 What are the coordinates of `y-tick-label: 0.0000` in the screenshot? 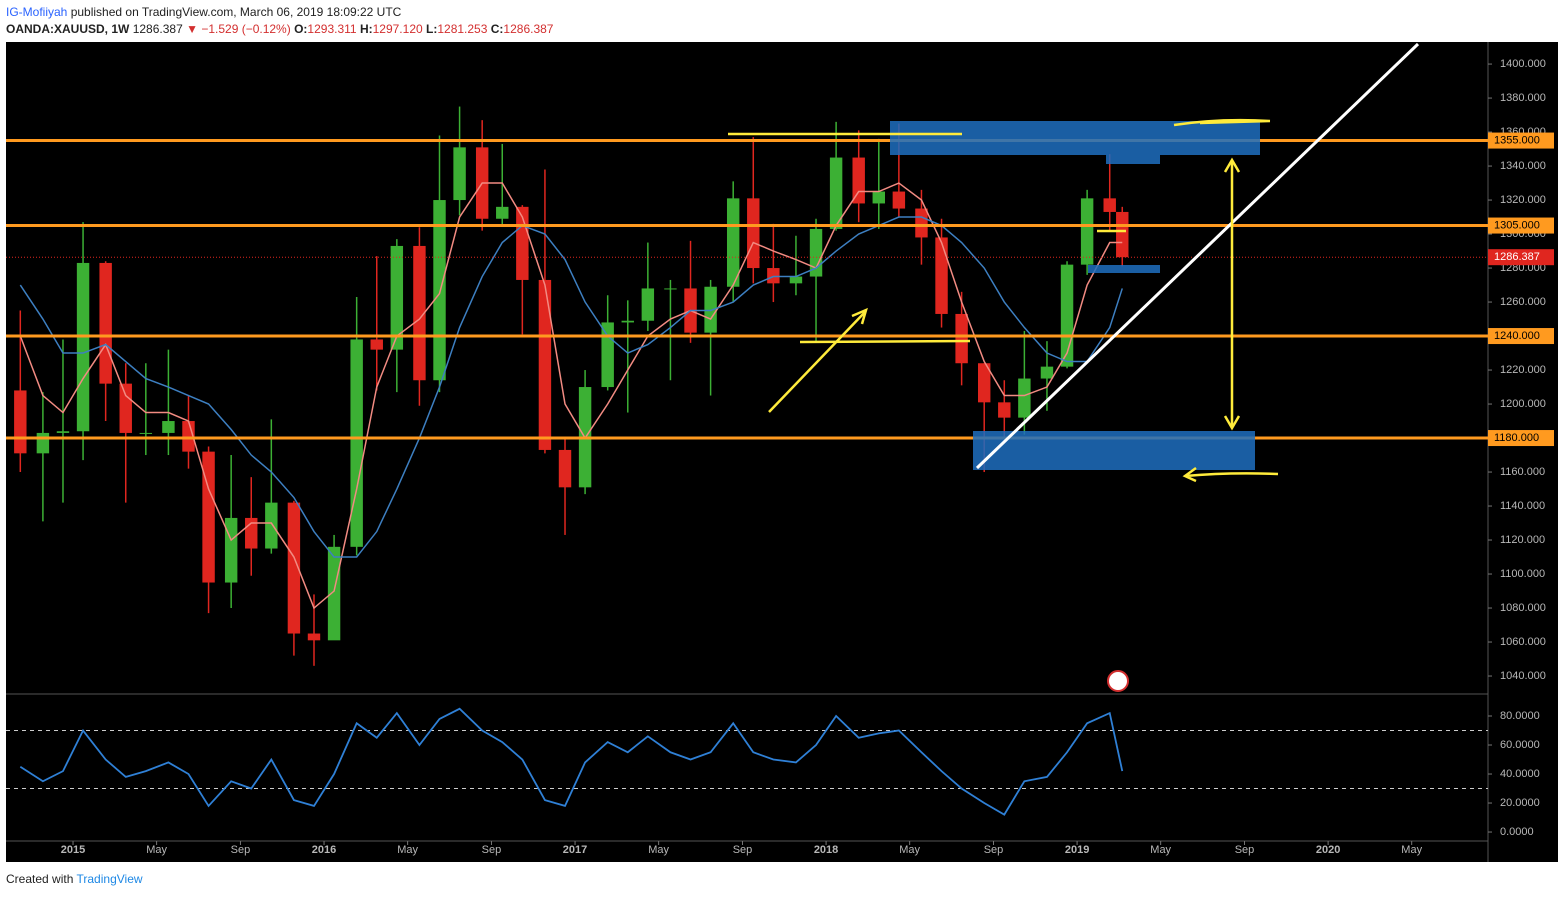 It's located at (1517, 832).